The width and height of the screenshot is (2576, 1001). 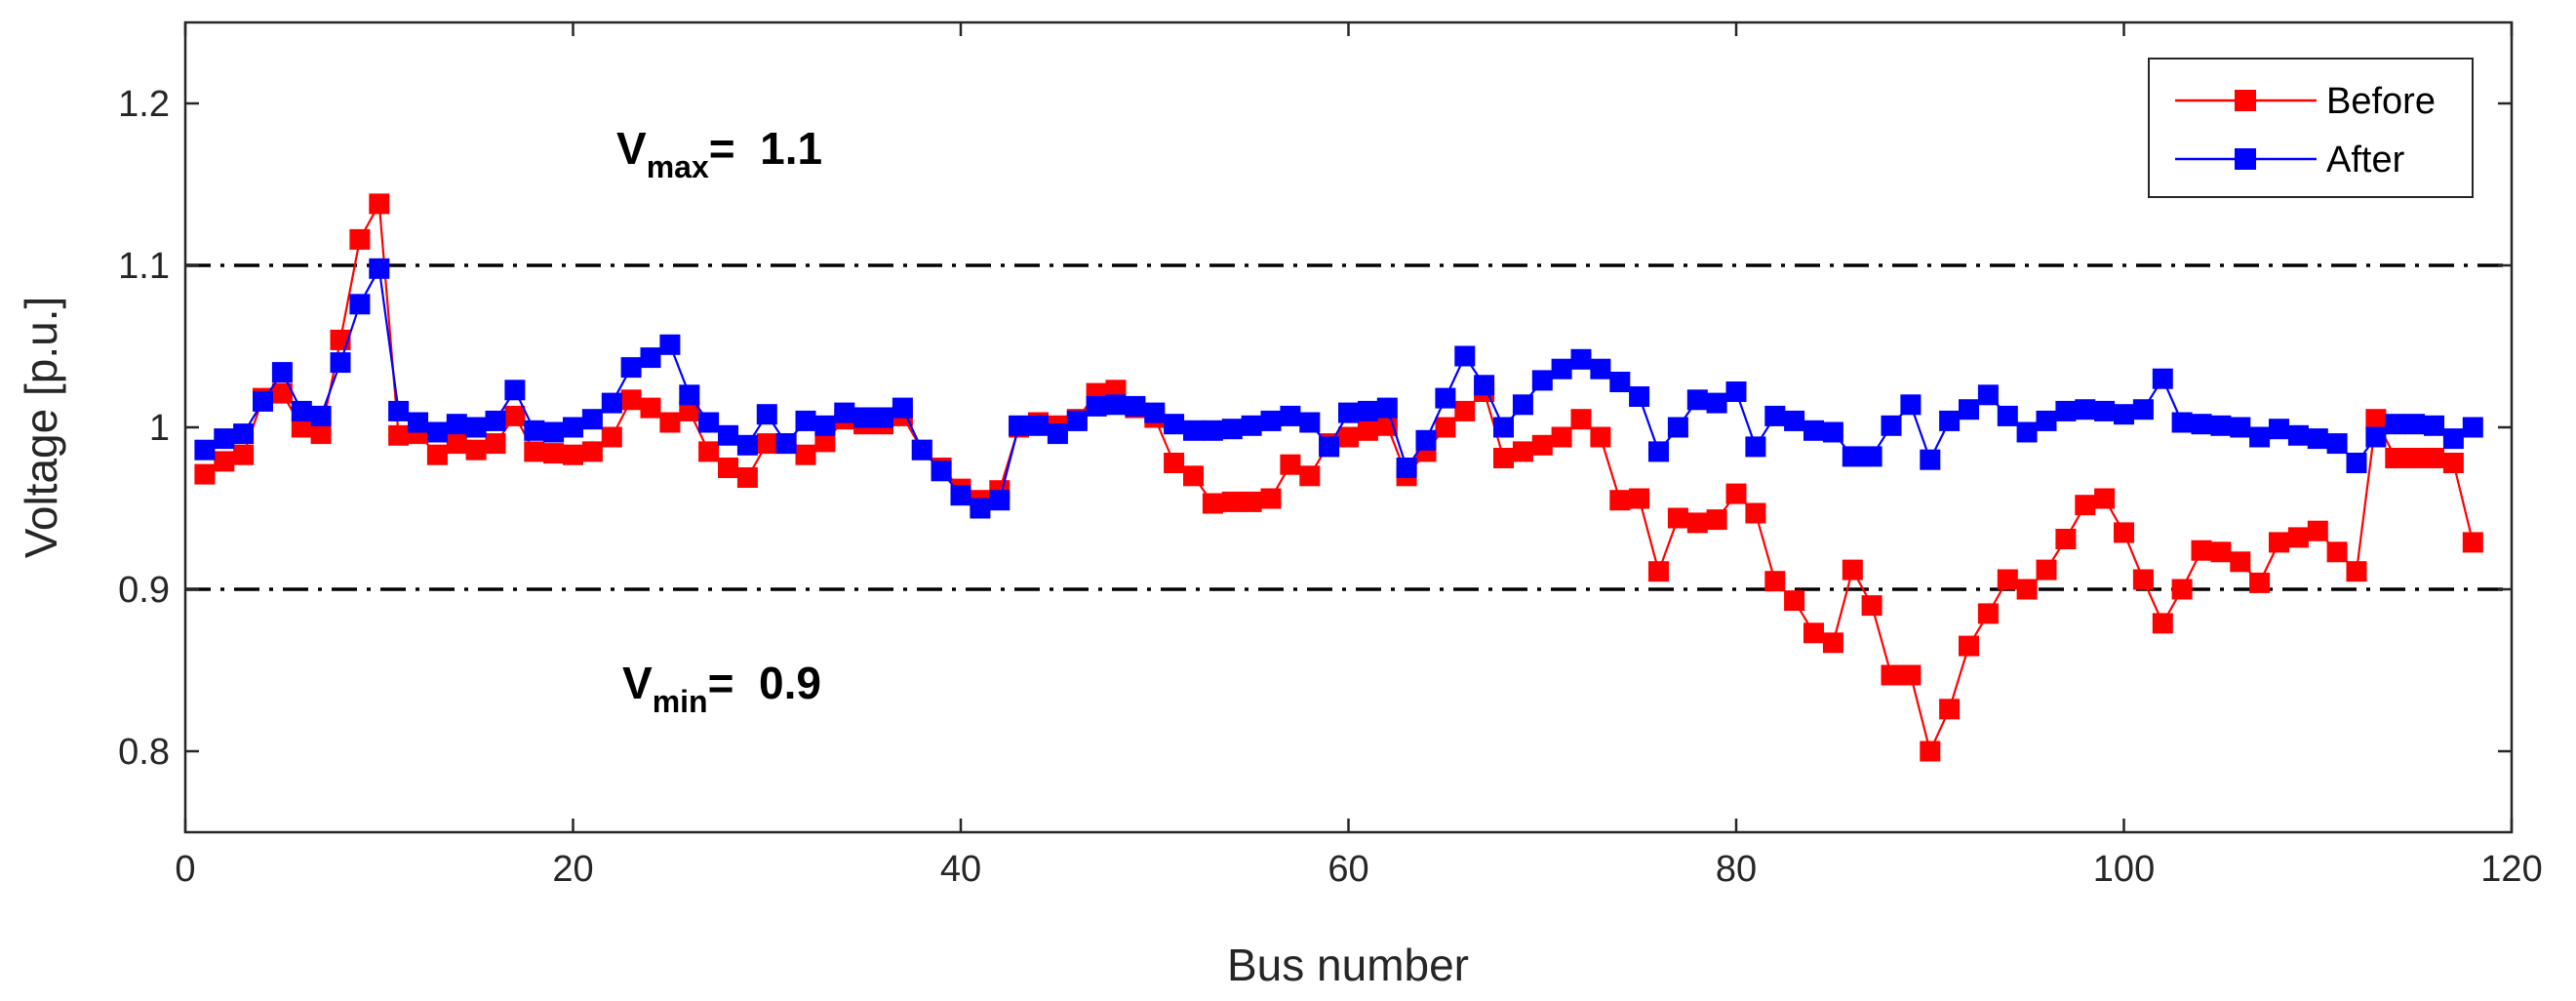 I want to click on legend-box, so click(x=2311, y=128).